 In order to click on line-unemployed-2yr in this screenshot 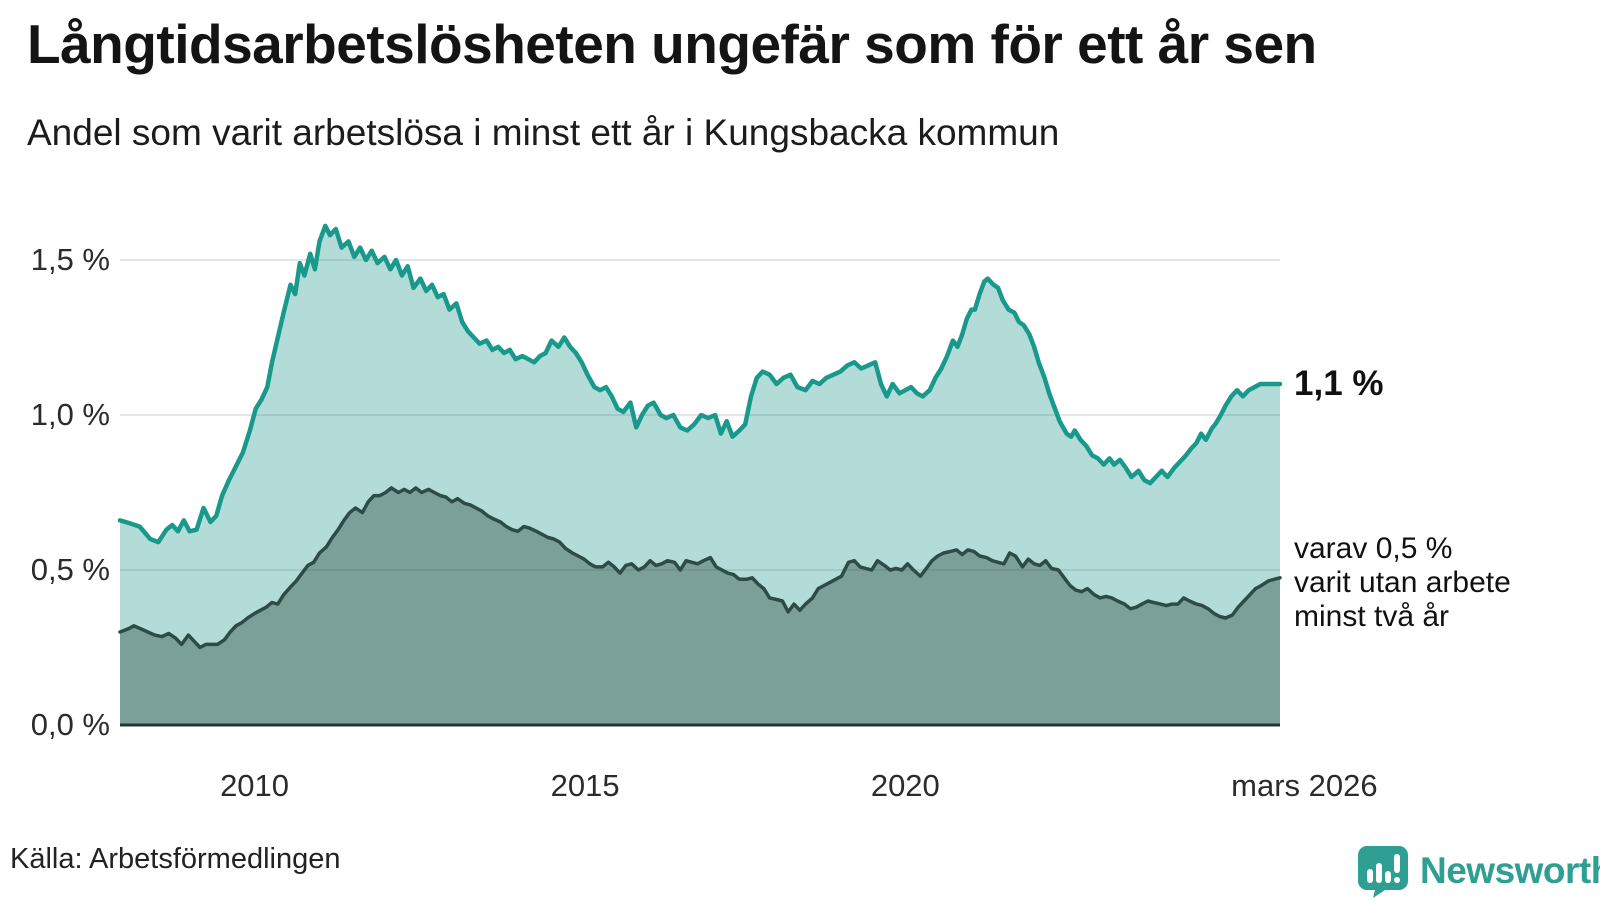, I will do `click(700, 568)`.